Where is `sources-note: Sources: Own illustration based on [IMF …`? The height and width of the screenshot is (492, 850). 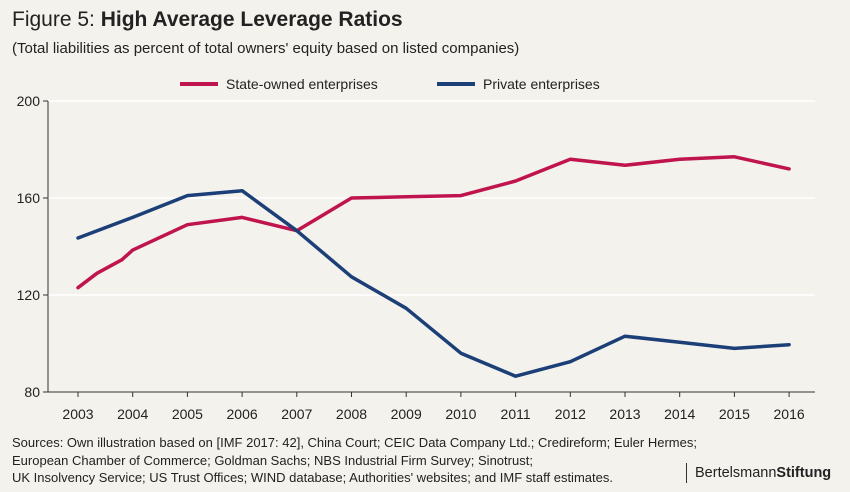 sources-note: Sources: Own illustration based on [IMF … is located at coordinates (354, 460).